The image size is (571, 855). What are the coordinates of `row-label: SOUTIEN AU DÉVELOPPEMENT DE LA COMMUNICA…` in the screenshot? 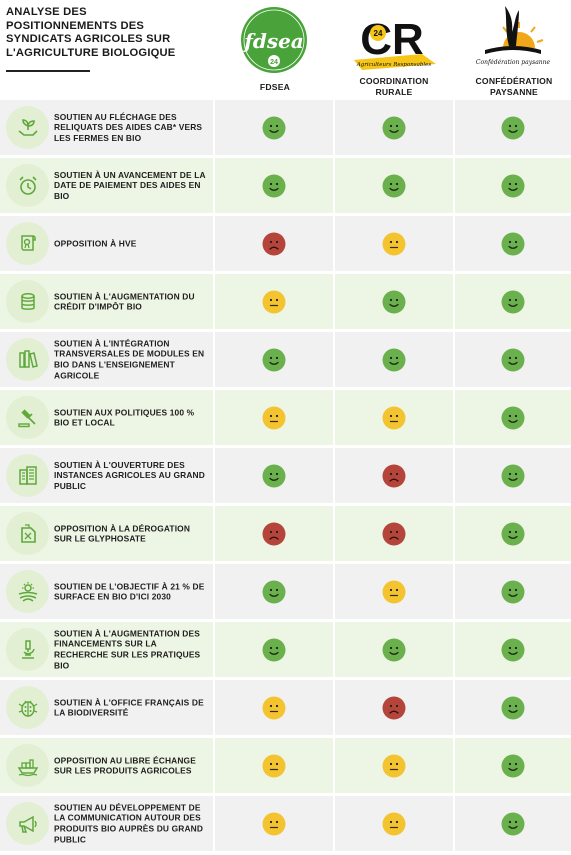 It's located at (129, 823).